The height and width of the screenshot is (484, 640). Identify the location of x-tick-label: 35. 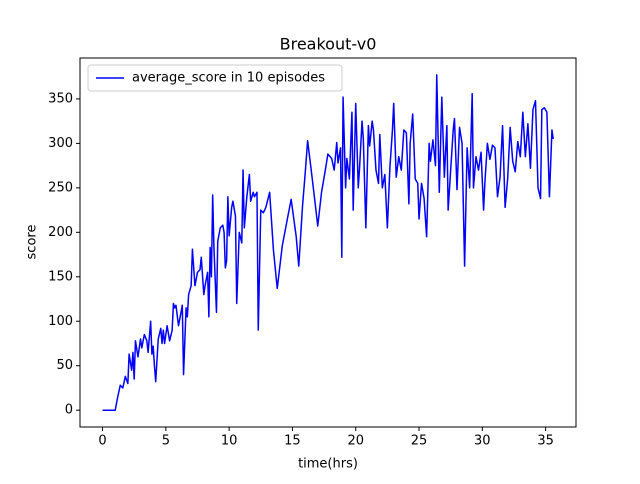
(545, 441).